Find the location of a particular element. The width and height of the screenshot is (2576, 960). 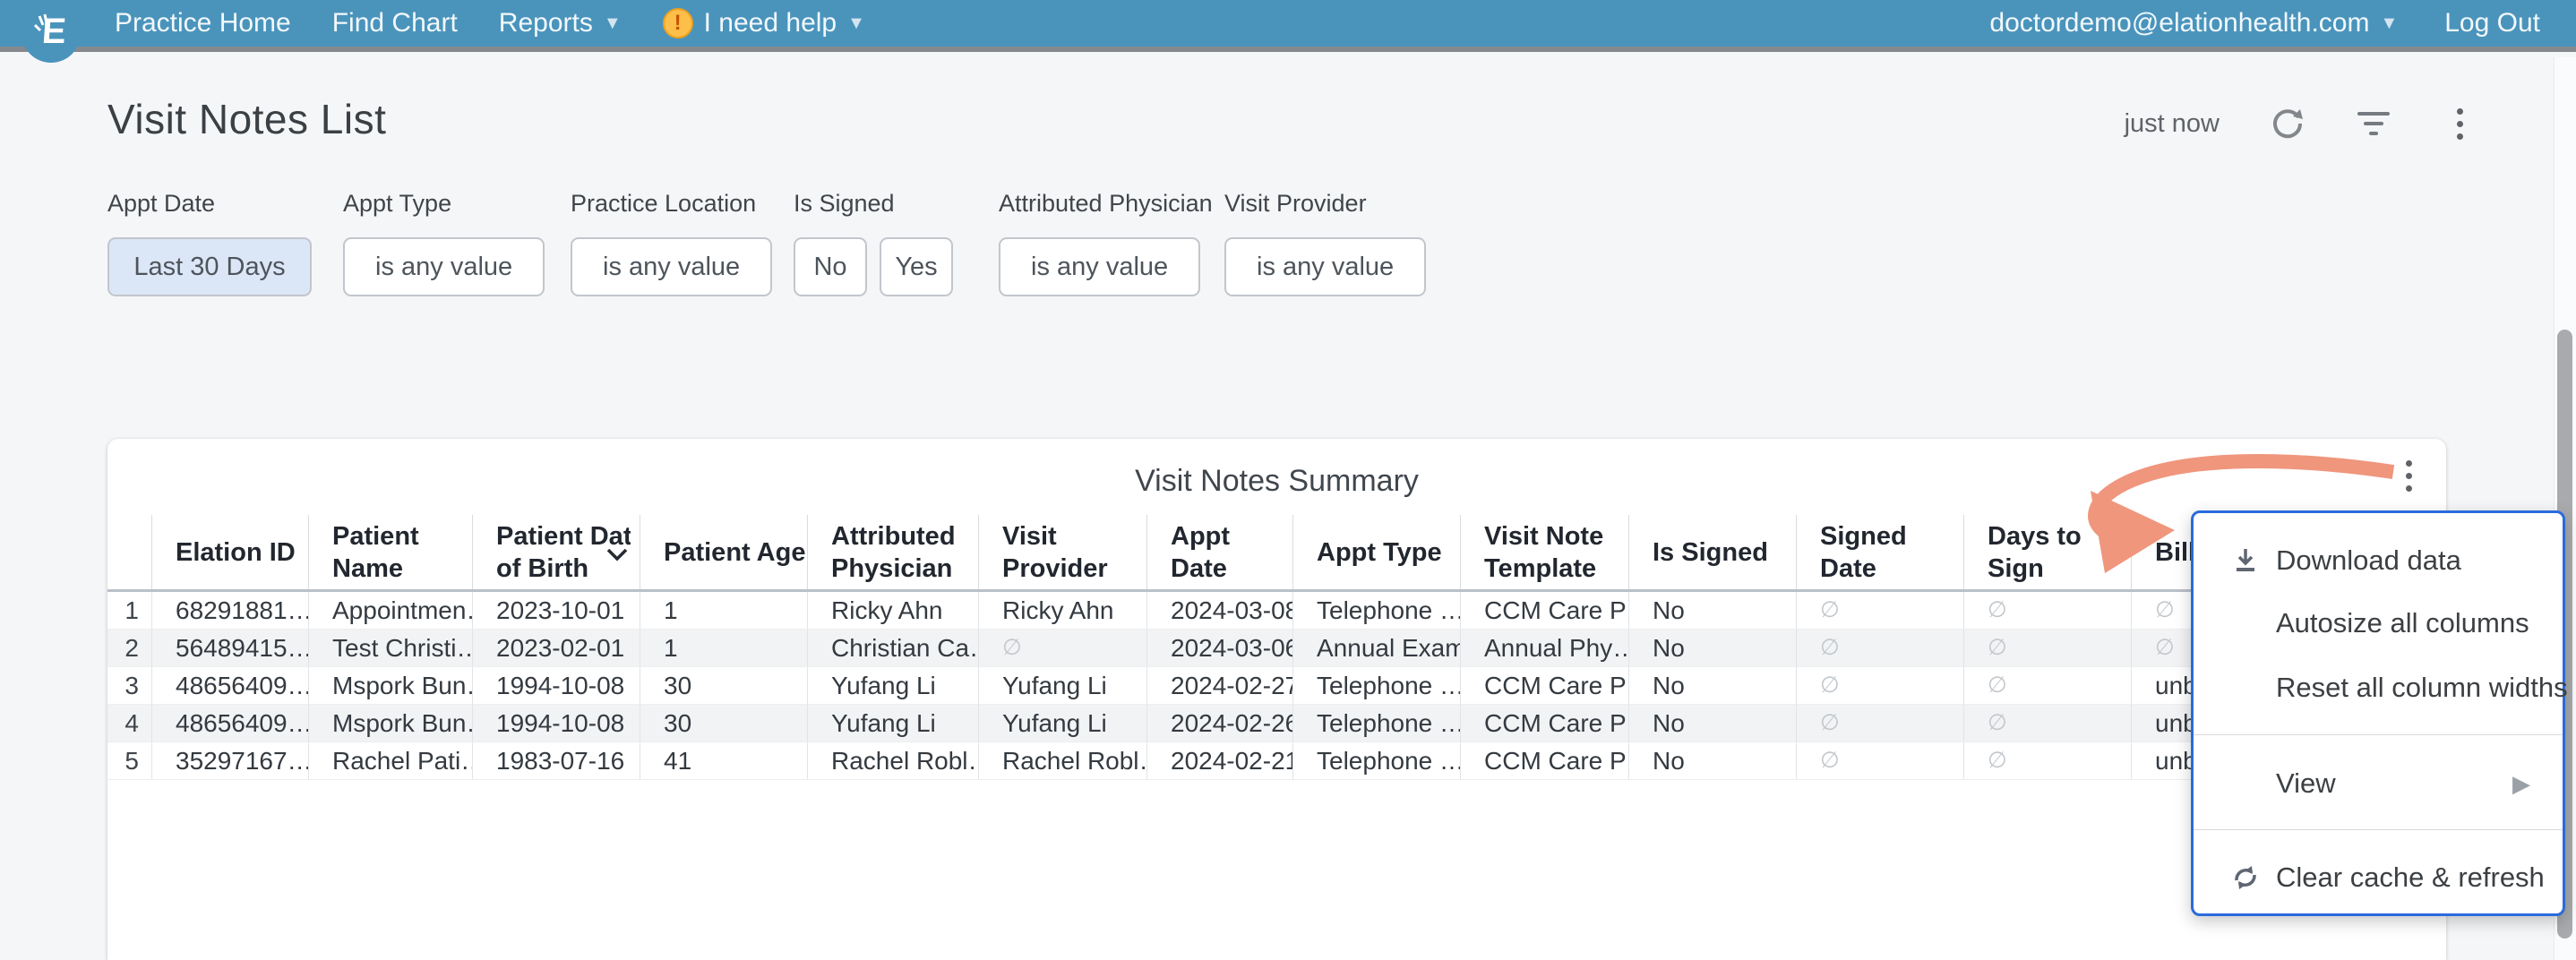

page-toolbar: just now is located at coordinates (2301, 123).